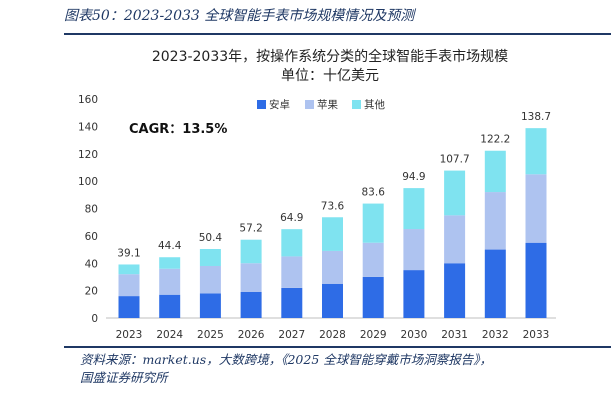 This screenshot has width=611, height=403. I want to click on legend-label-apple: 苹果, so click(327, 104).